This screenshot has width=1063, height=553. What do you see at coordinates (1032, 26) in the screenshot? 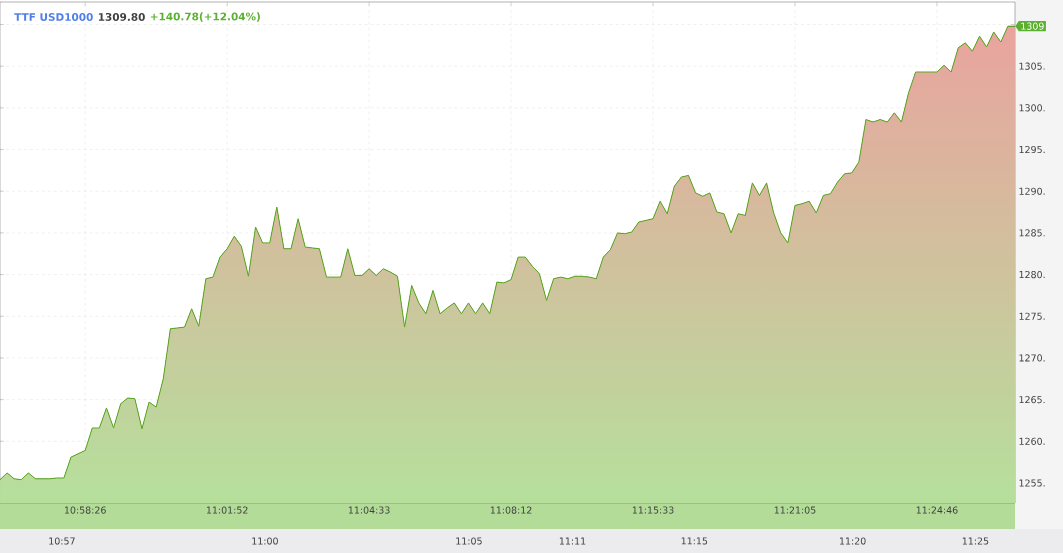
I see `text: 1309` at bounding box center [1032, 26].